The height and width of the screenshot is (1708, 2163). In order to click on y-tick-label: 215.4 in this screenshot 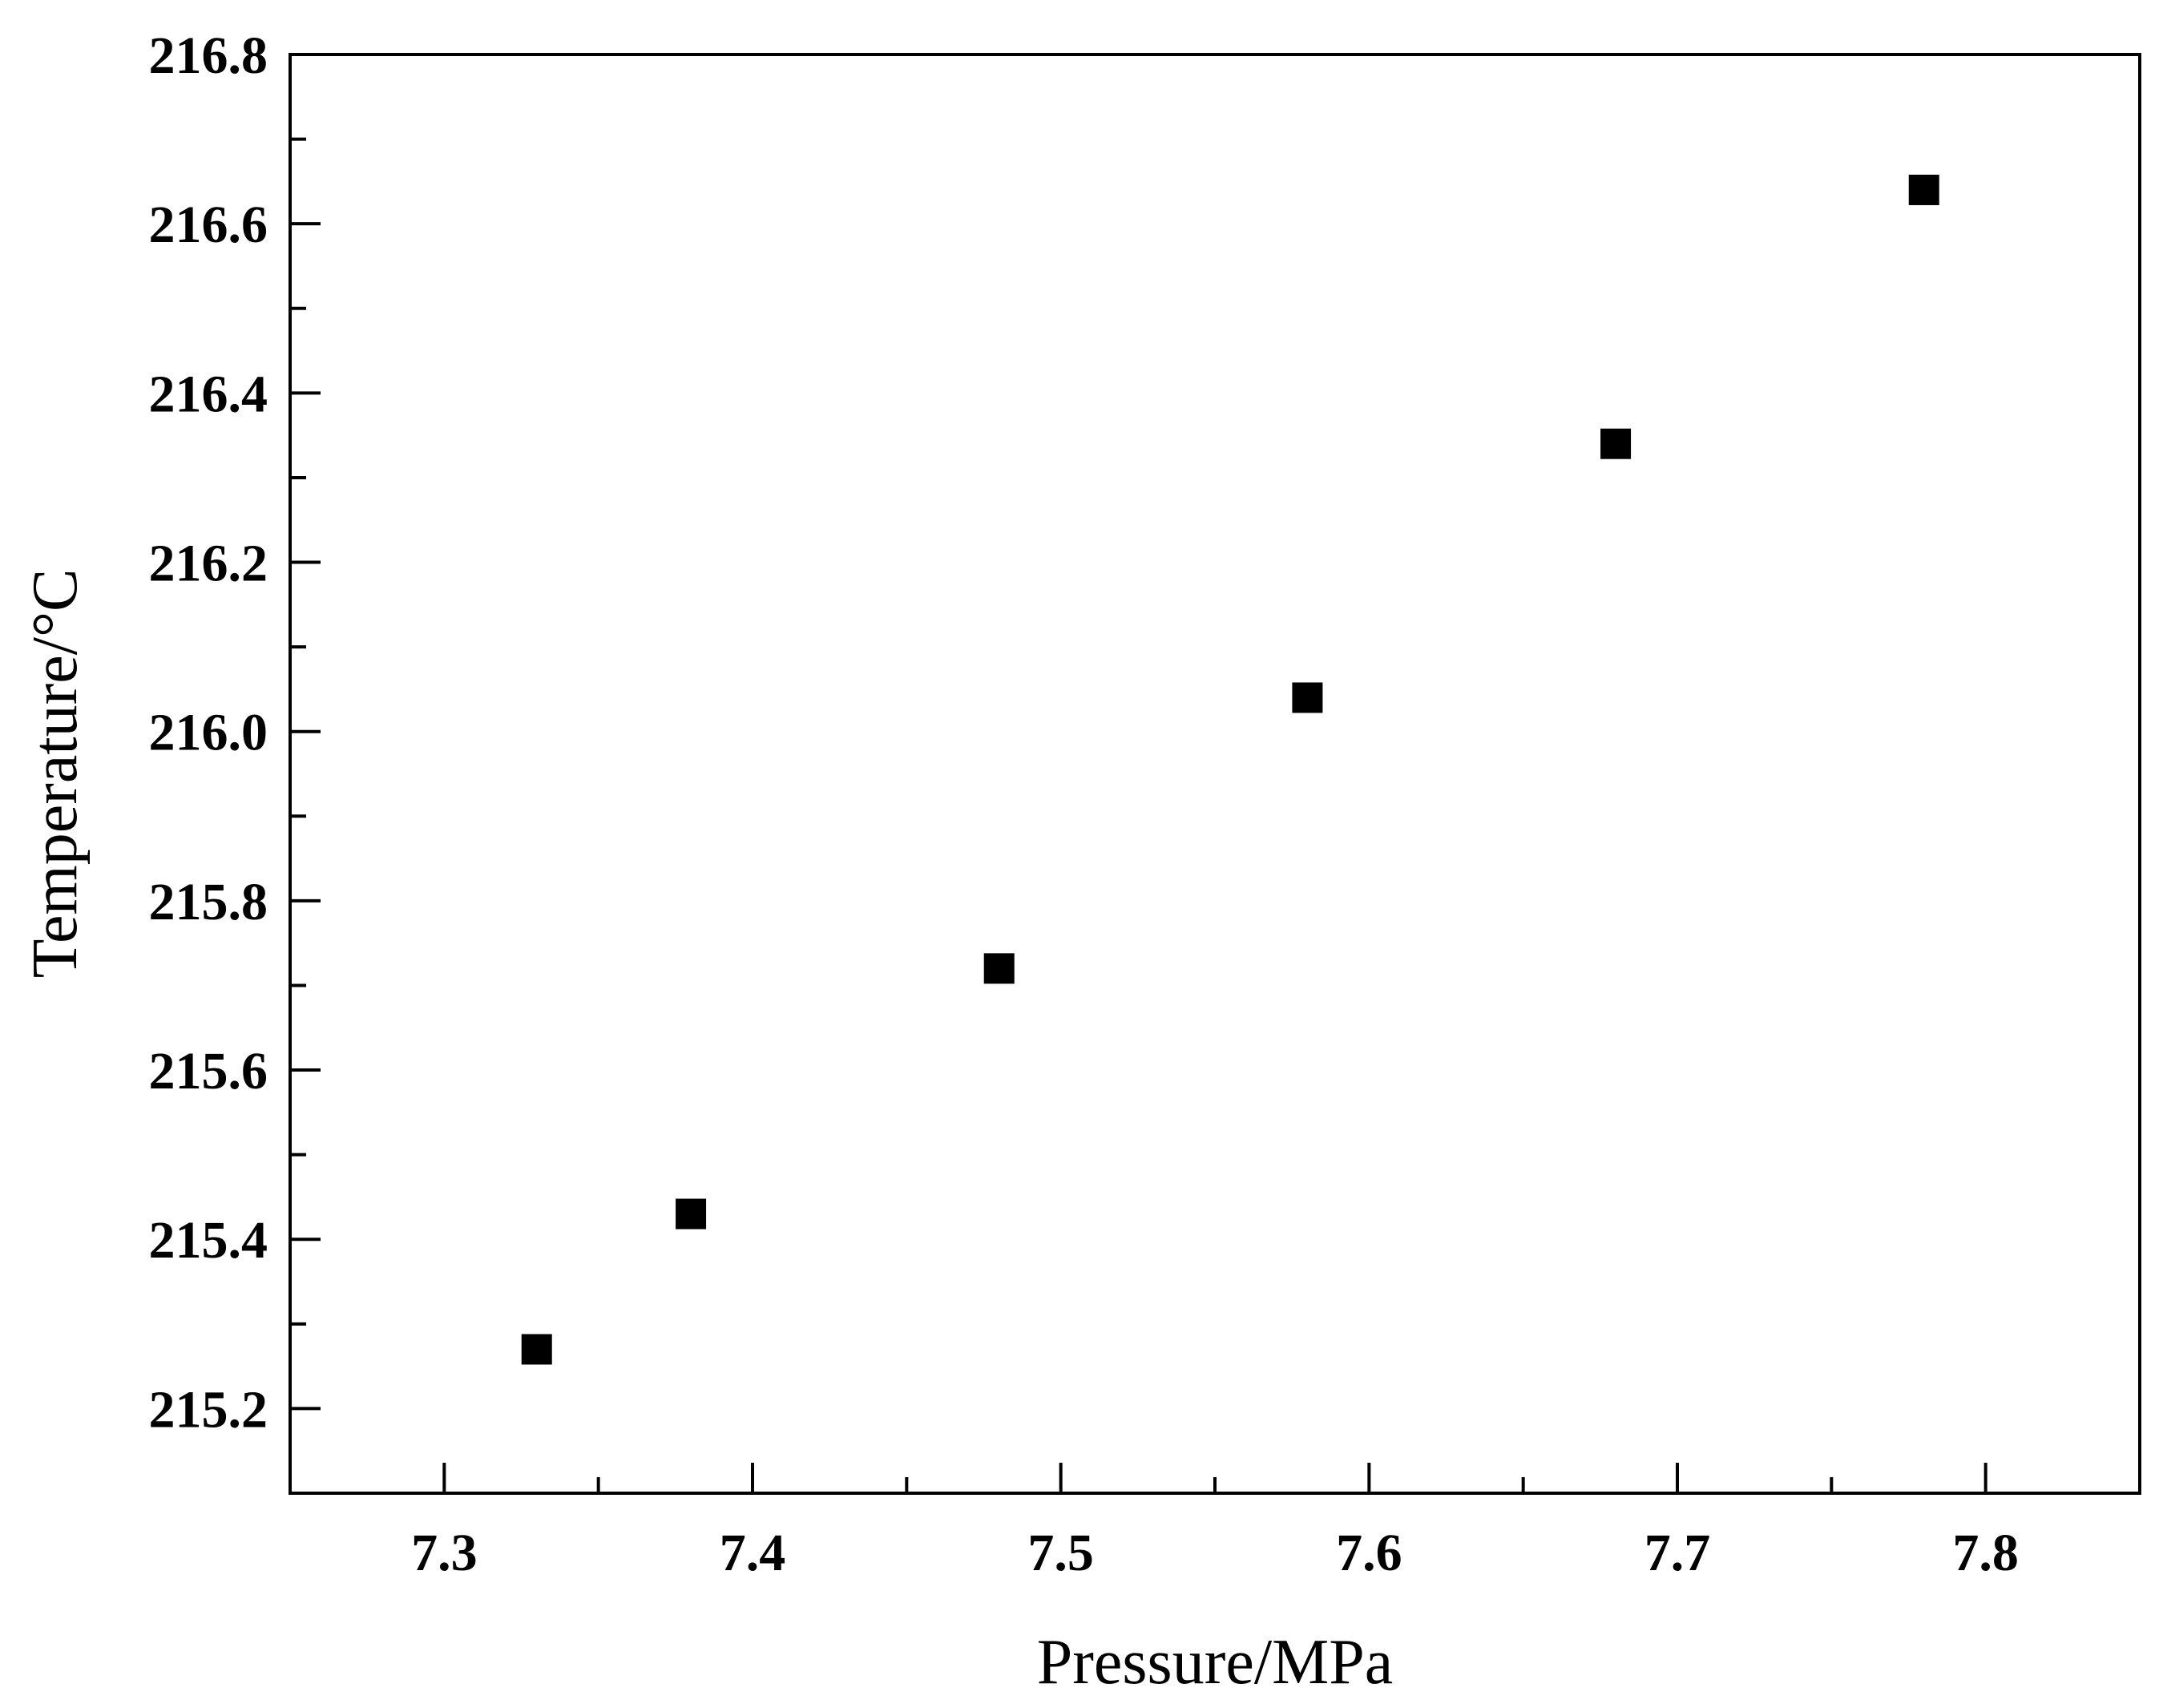, I will do `click(208, 1240)`.